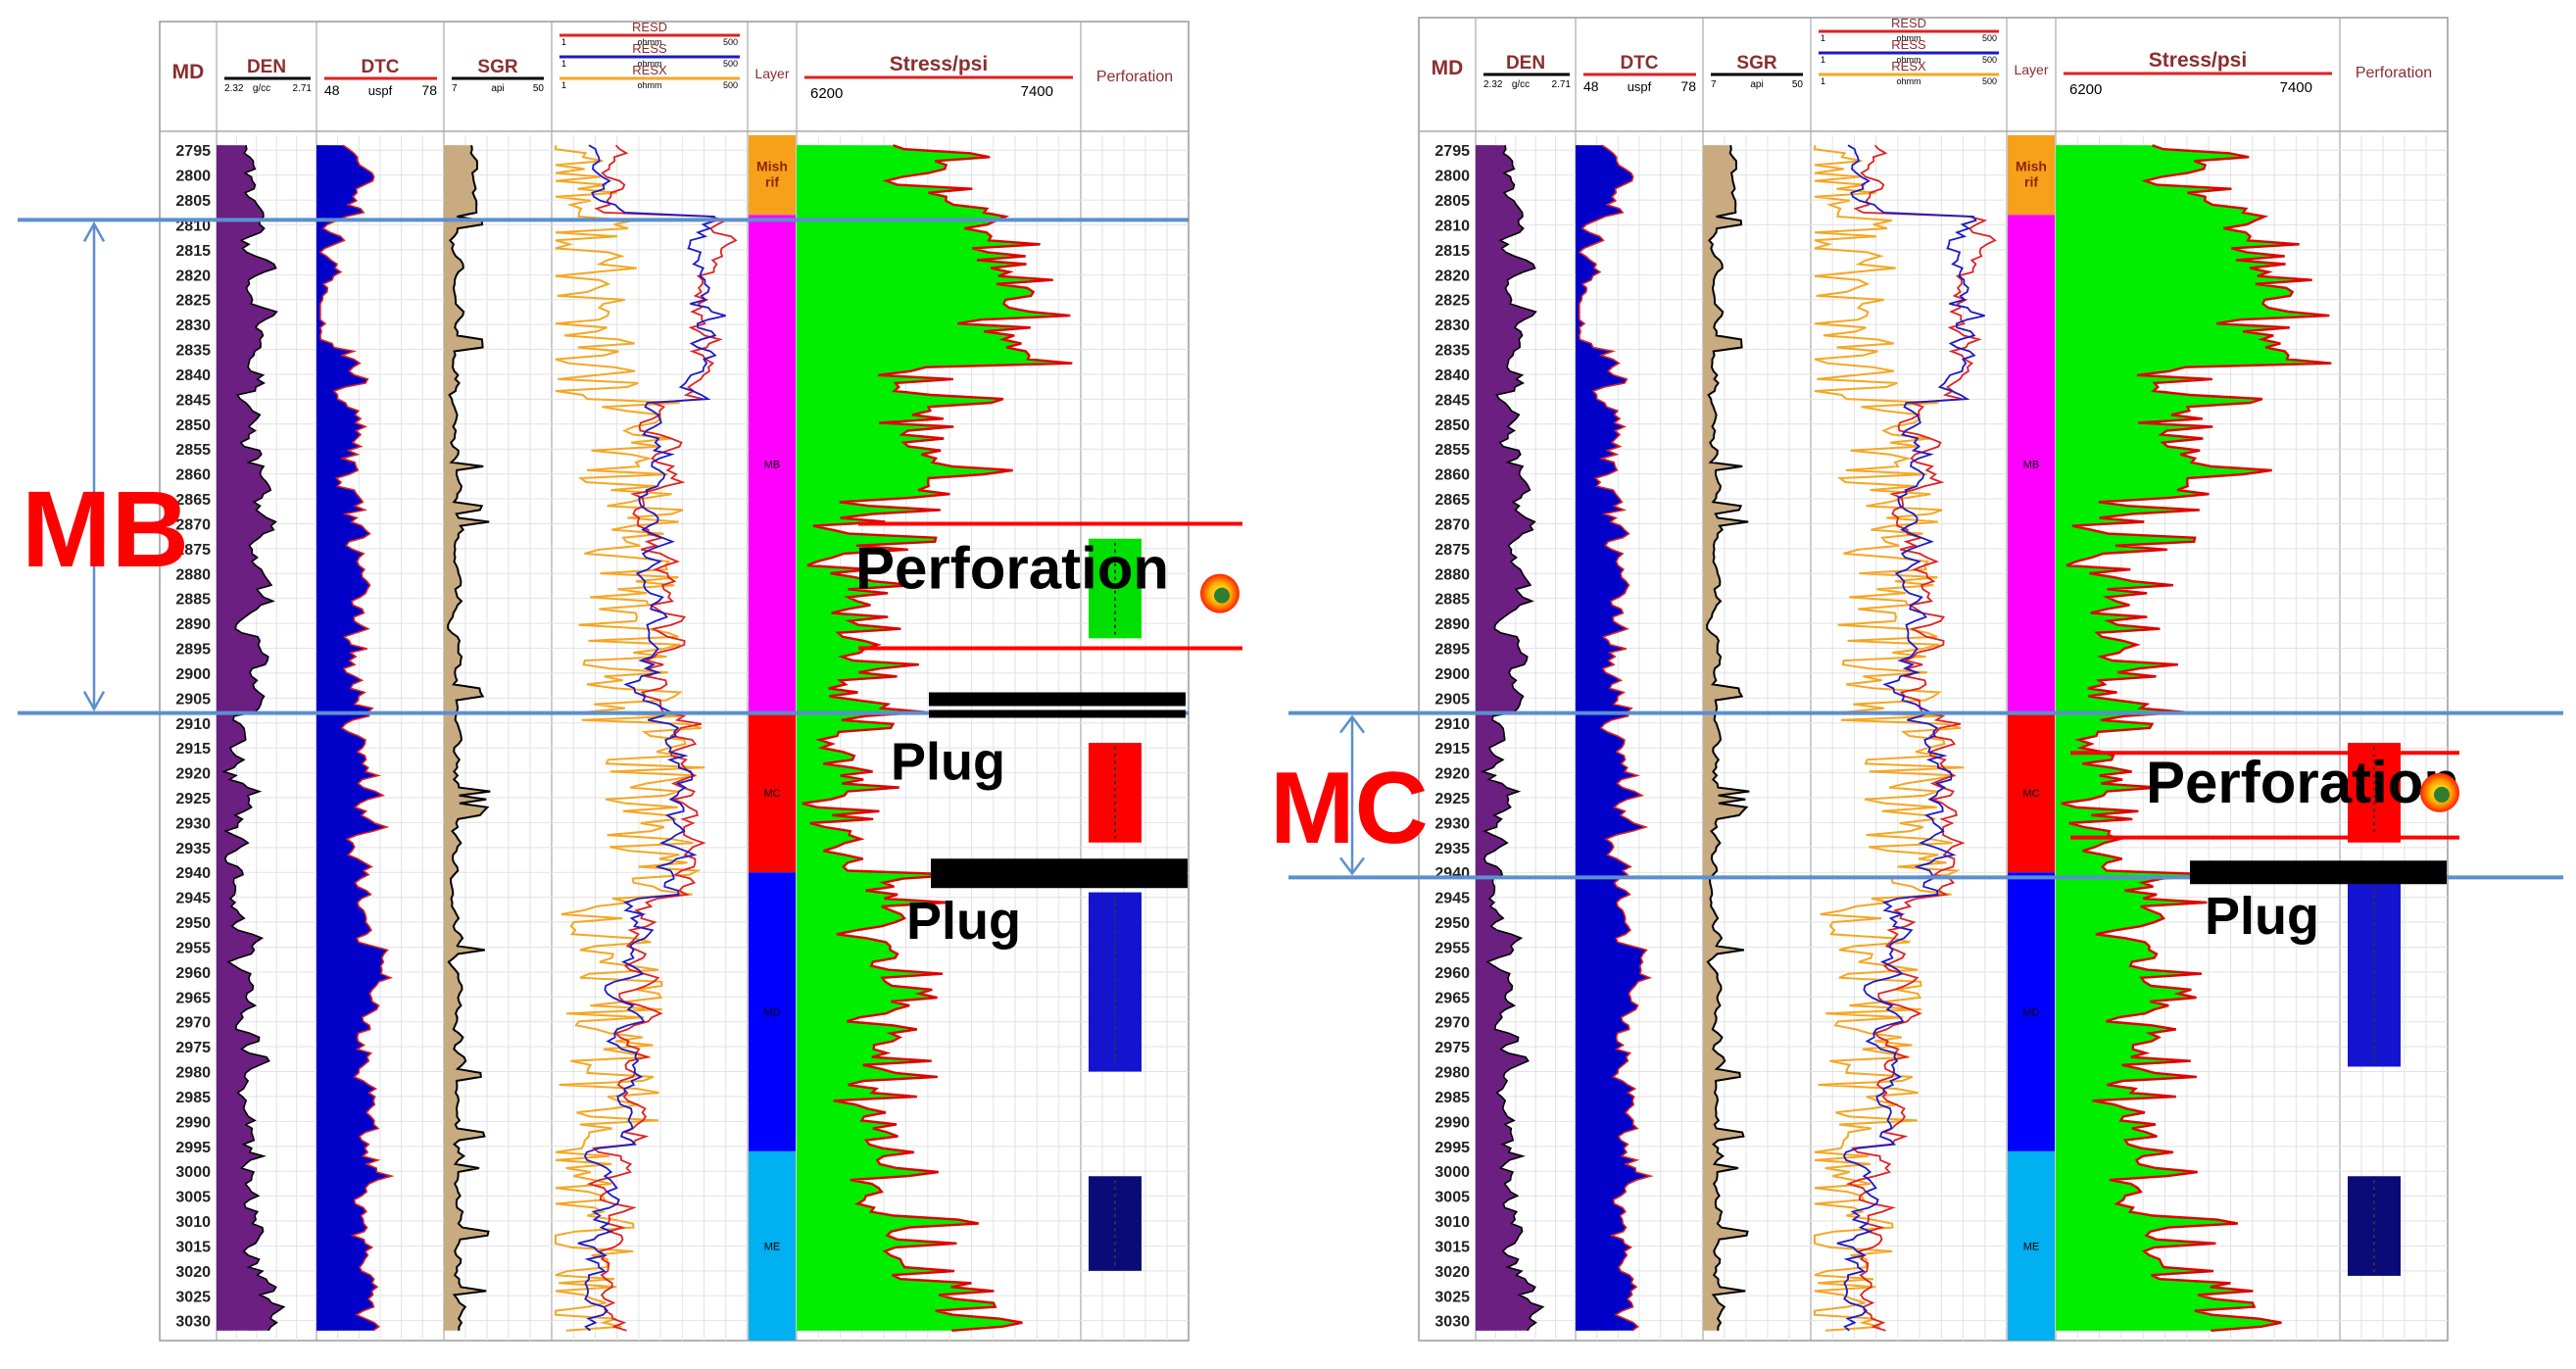  I want to click on ress-curve, so click(651, 738).